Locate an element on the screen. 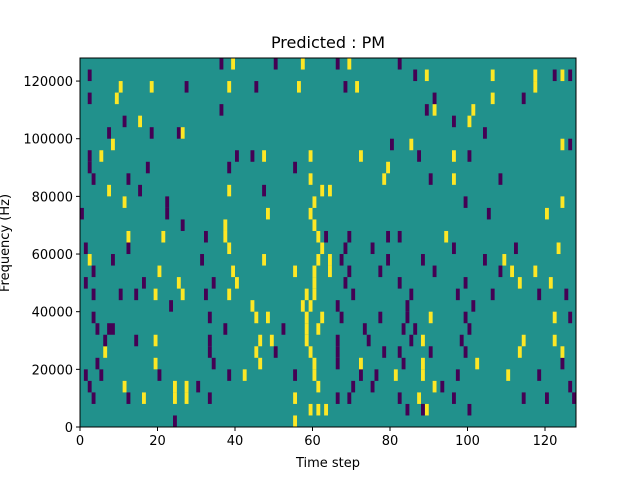 The image size is (640, 480). y-axis-label: Frequency (Hz) is located at coordinates (6, 243).